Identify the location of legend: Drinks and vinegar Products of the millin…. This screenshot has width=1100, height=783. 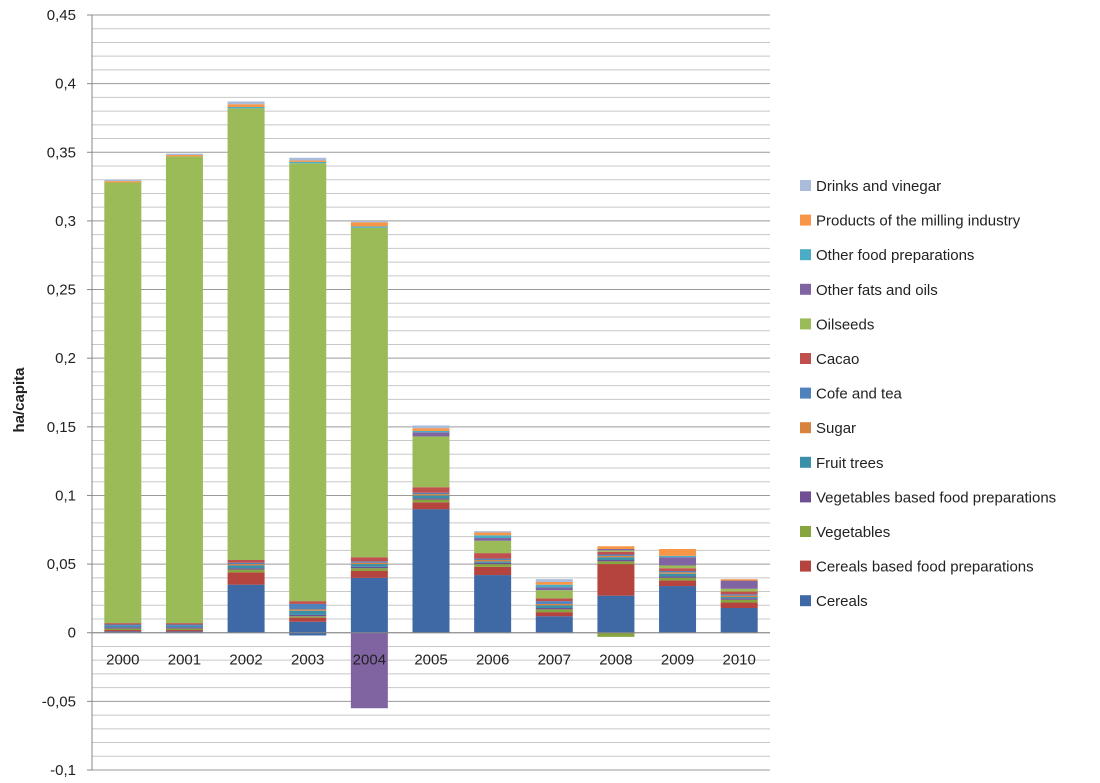
(928, 394).